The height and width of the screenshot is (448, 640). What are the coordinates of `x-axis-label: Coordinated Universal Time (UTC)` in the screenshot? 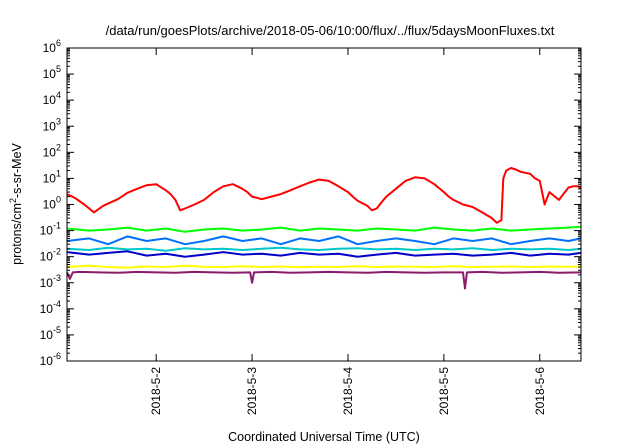 It's located at (324, 437).